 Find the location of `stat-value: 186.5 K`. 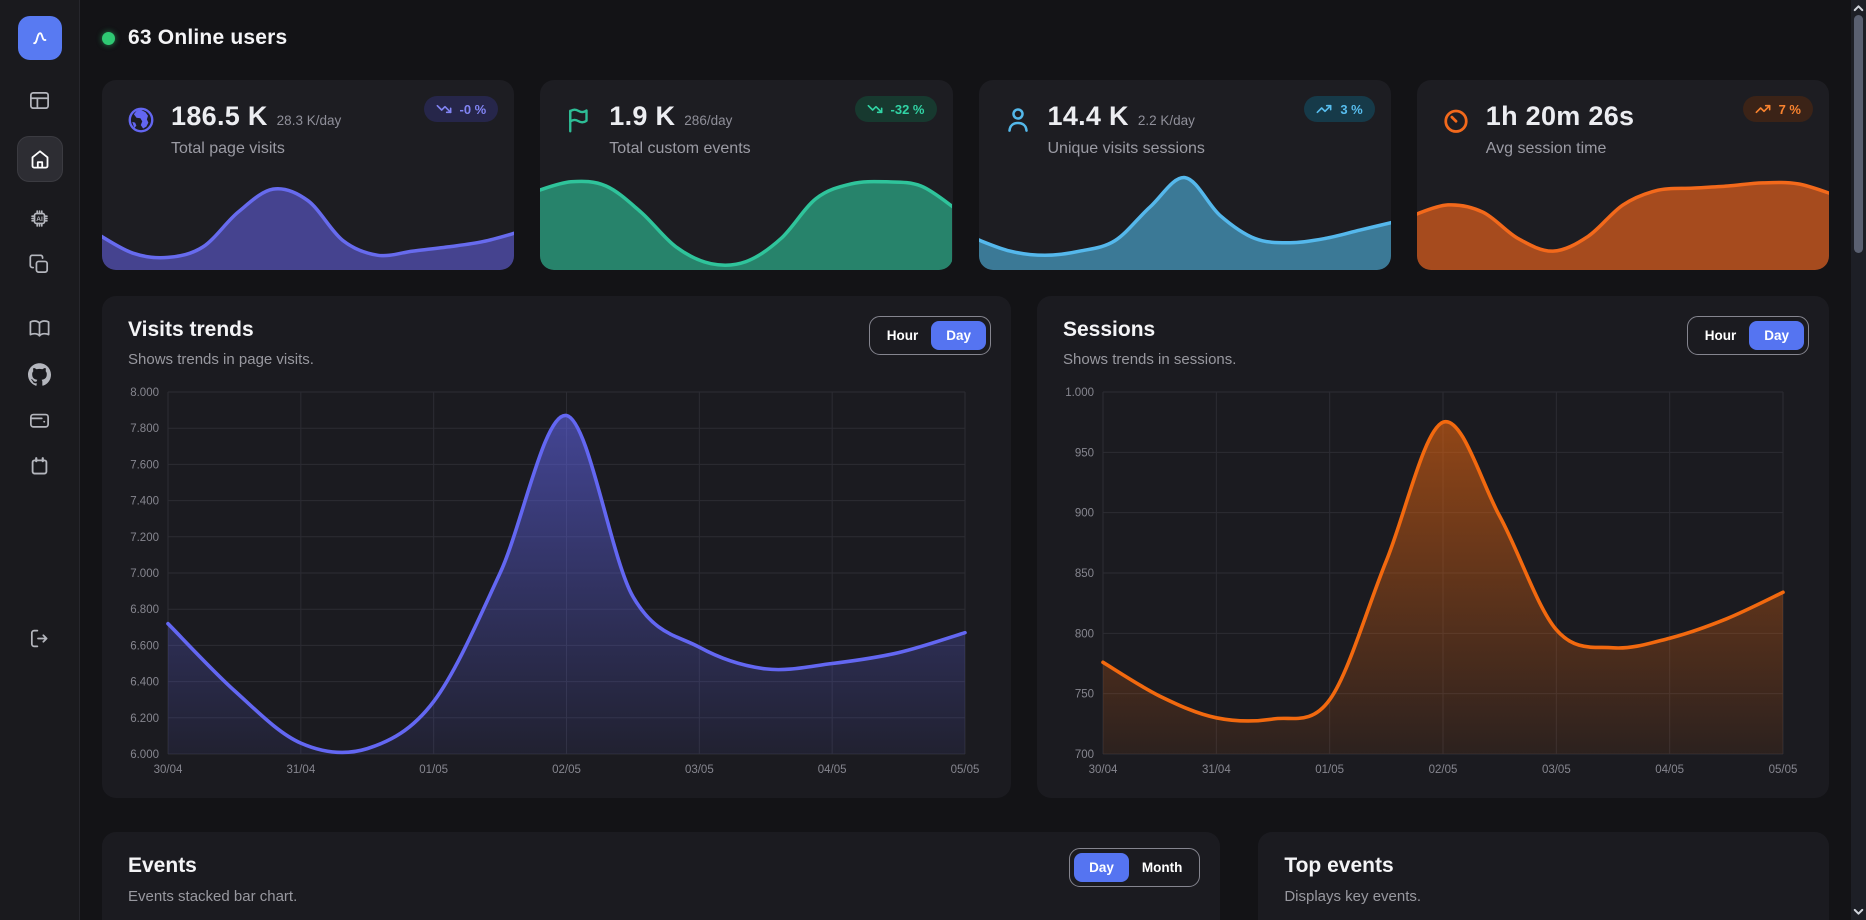

stat-value: 186.5 K is located at coordinates (219, 116).